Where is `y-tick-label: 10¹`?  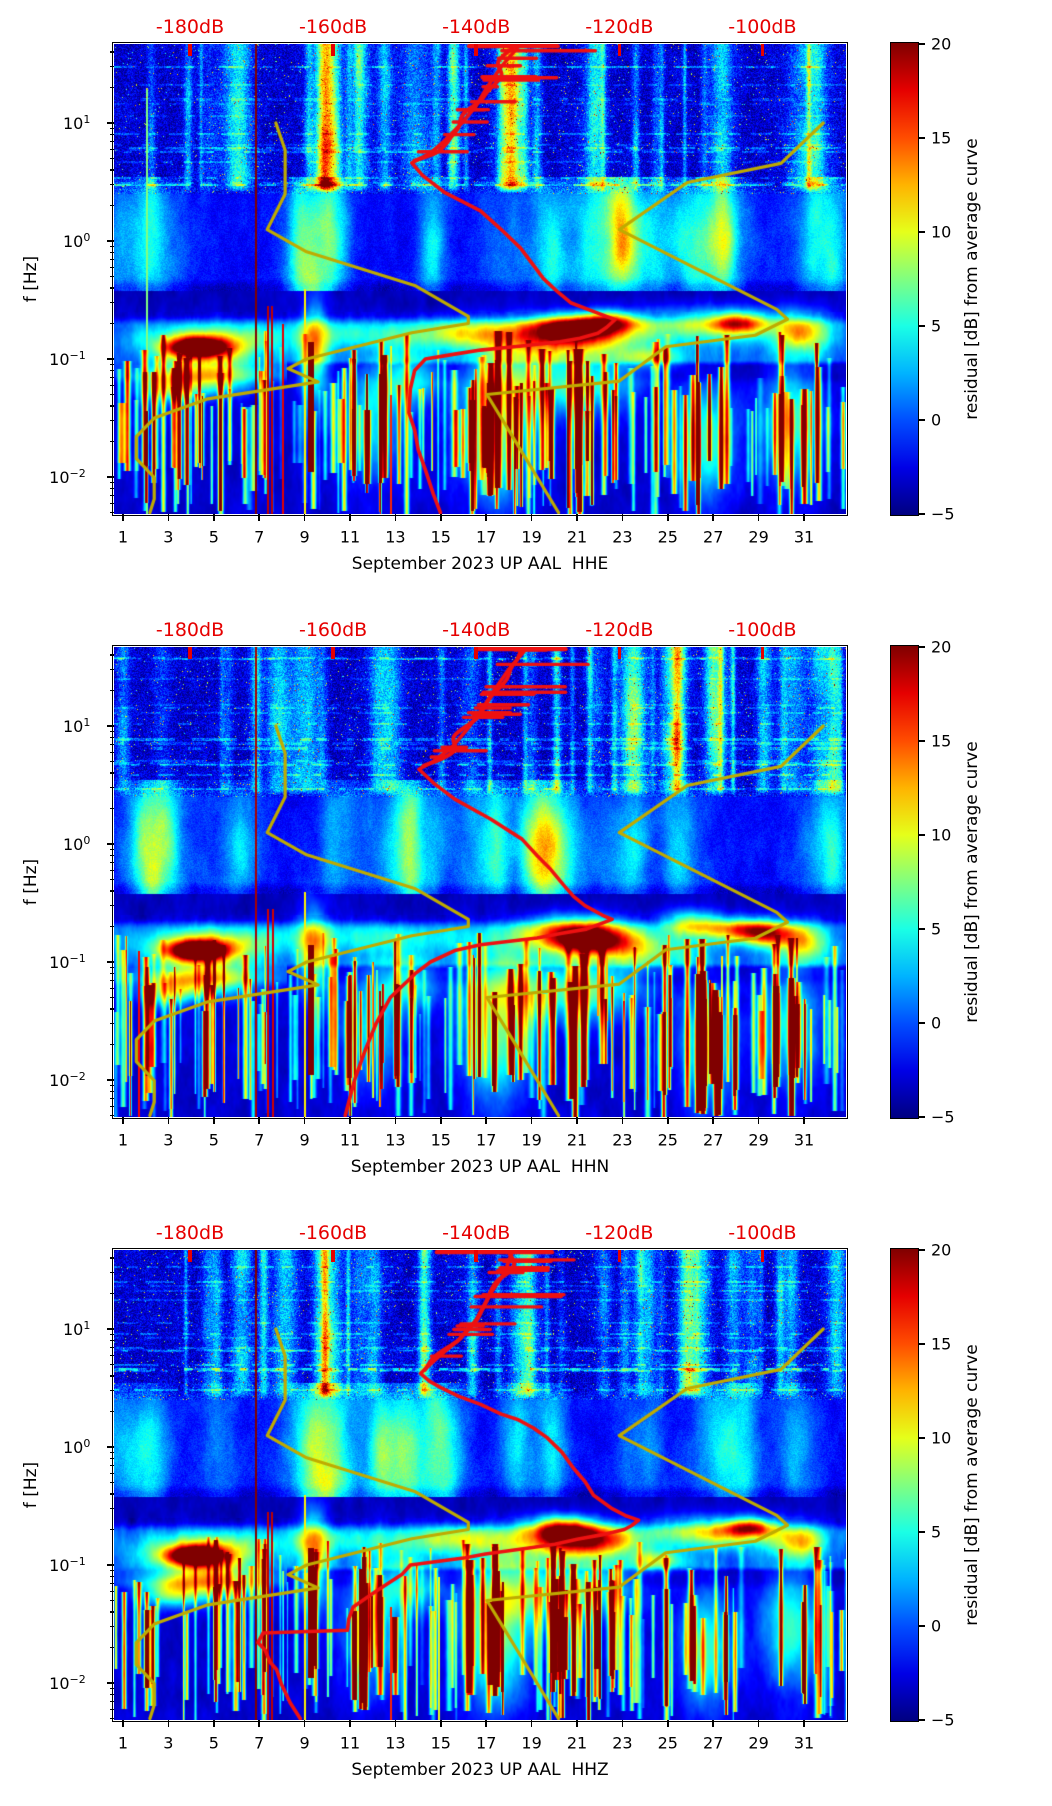 y-tick-label: 10¹ is located at coordinates (76, 1329).